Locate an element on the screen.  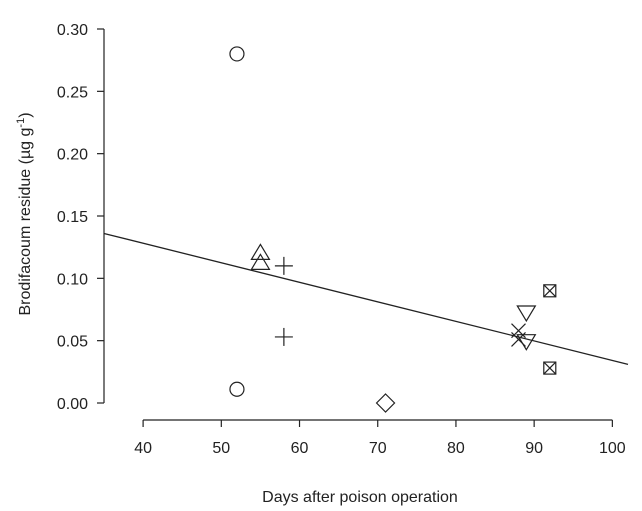
x-axis-title: Days after poison operation is located at coordinates (360, 497).